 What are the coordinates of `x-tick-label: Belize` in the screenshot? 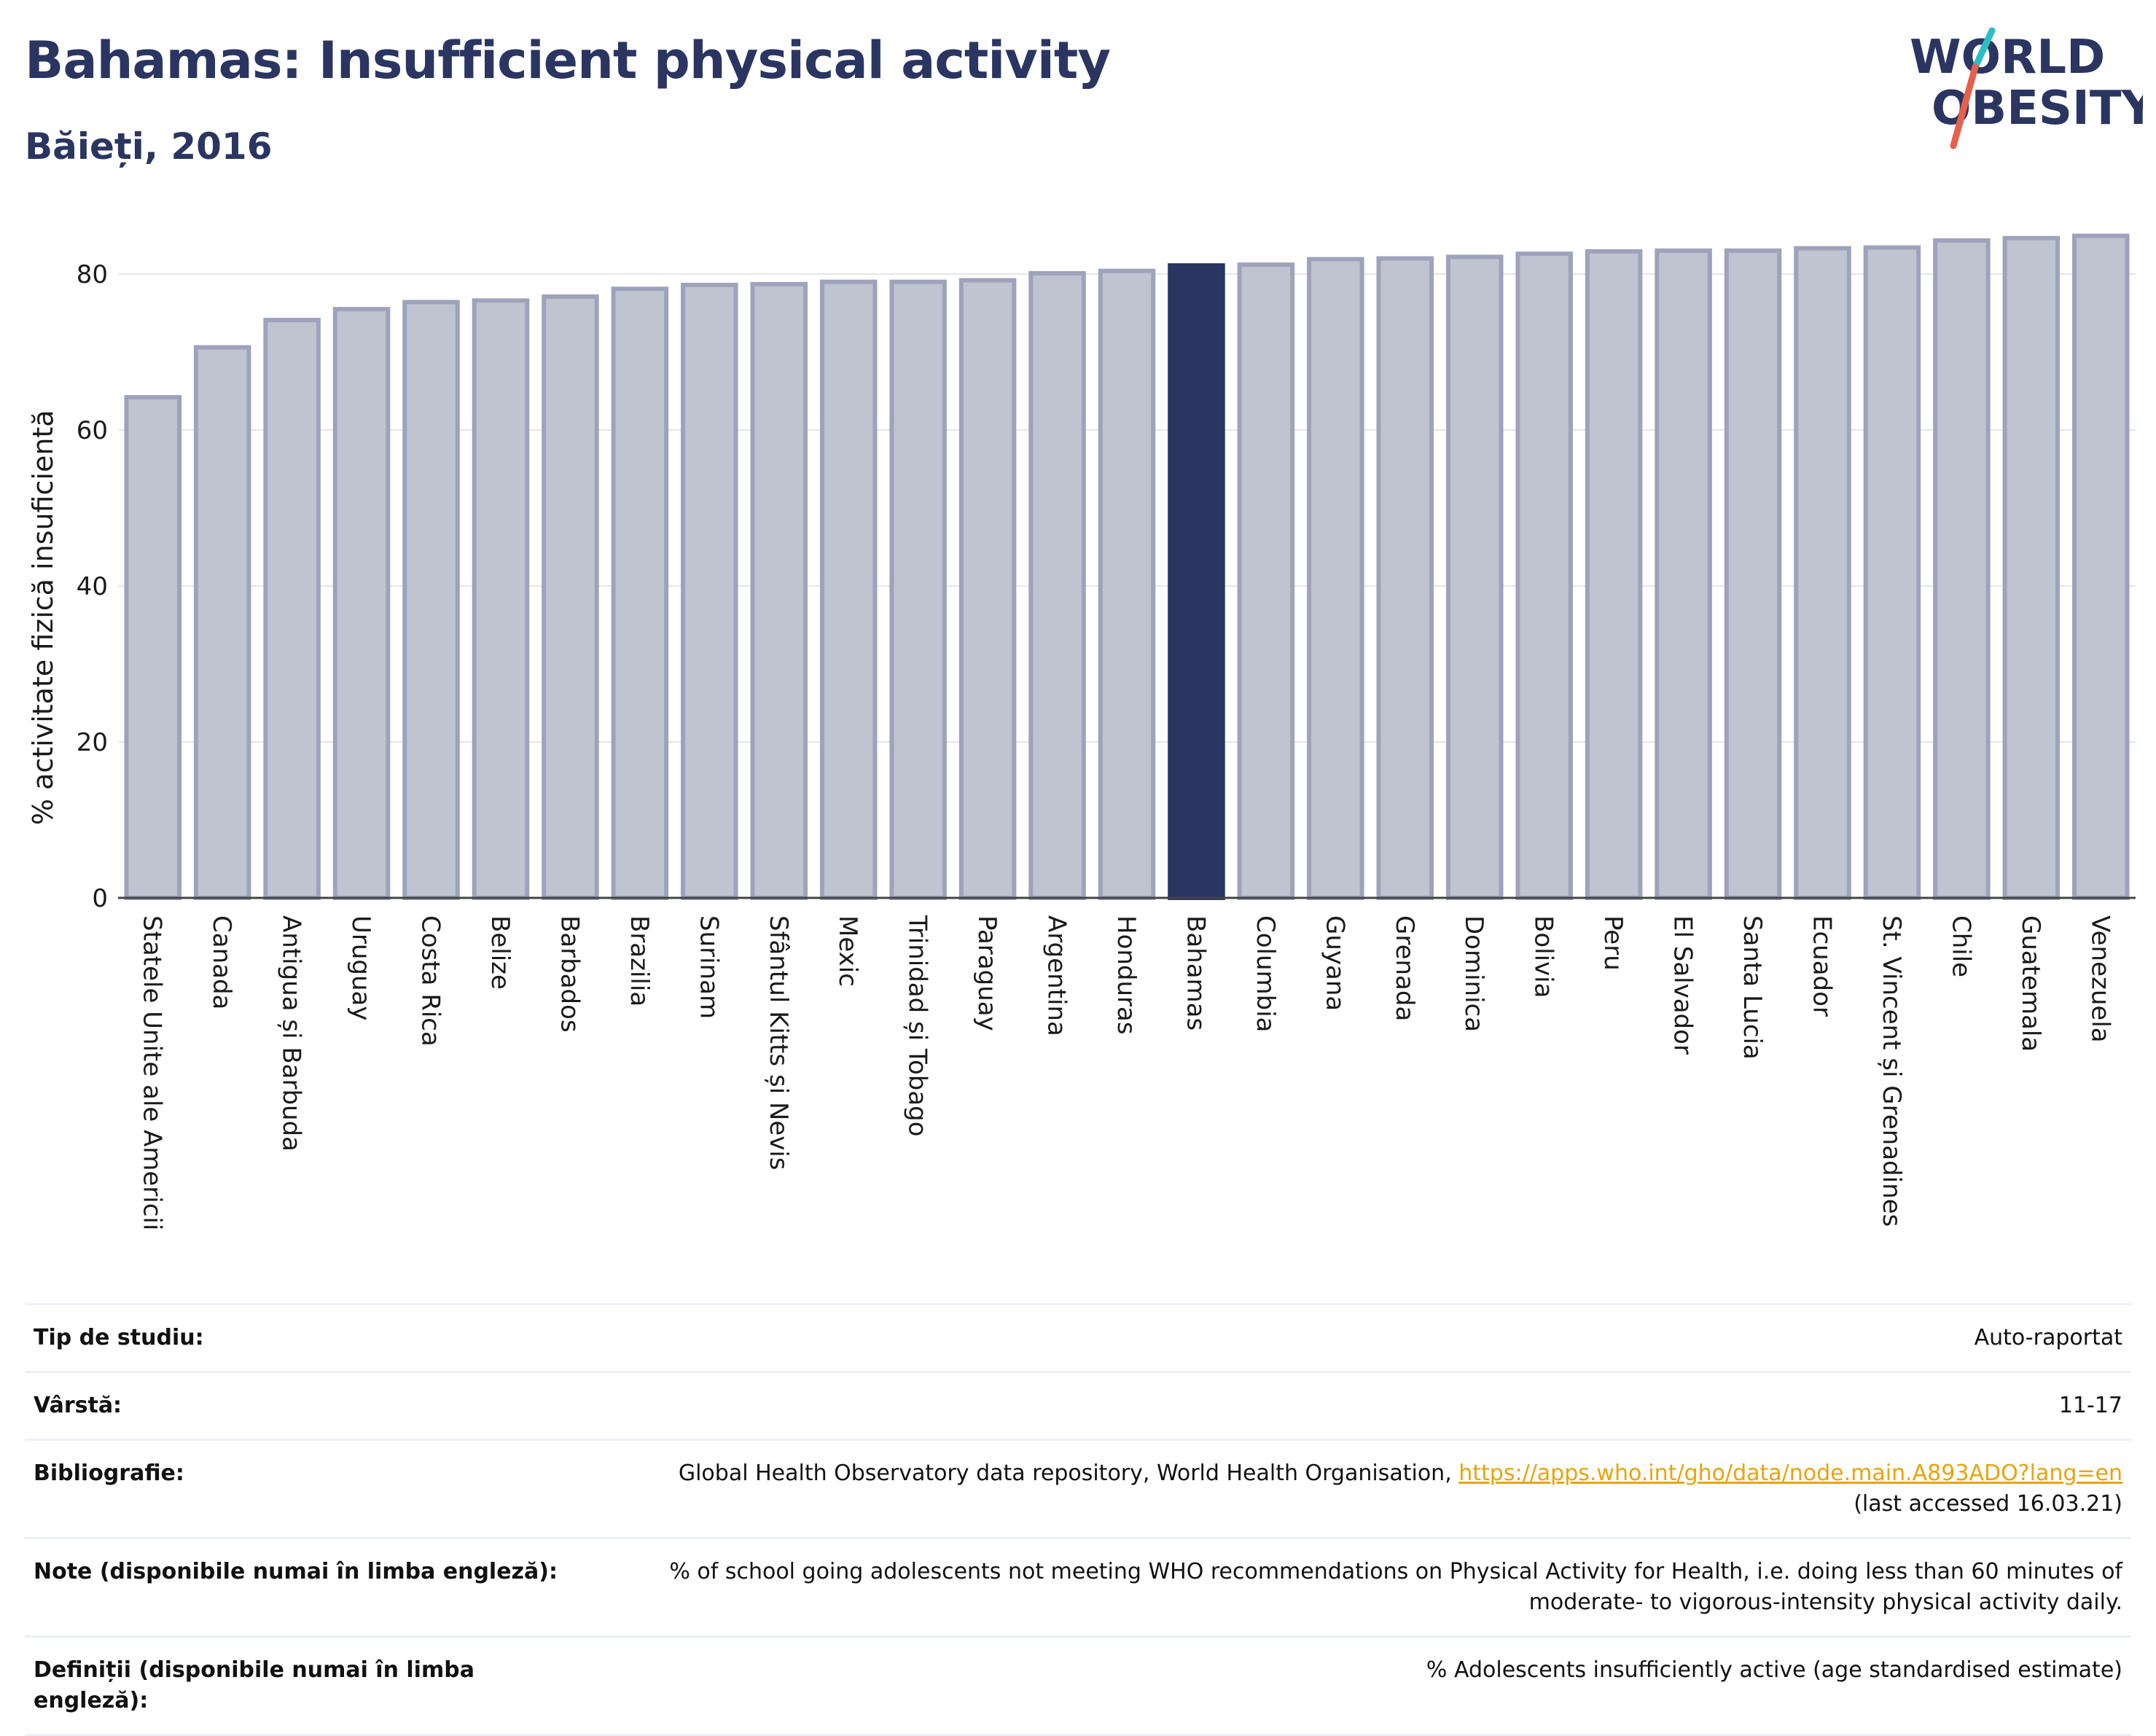 It's located at (500, 952).